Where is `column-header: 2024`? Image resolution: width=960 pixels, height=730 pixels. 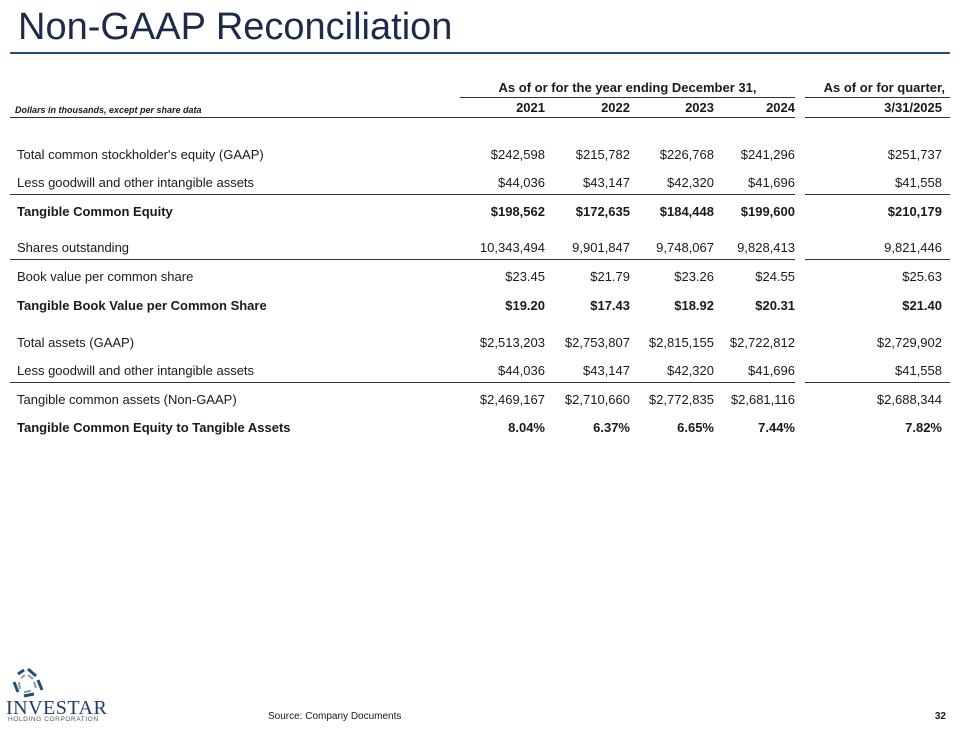 column-header: 2024 is located at coordinates (780, 107).